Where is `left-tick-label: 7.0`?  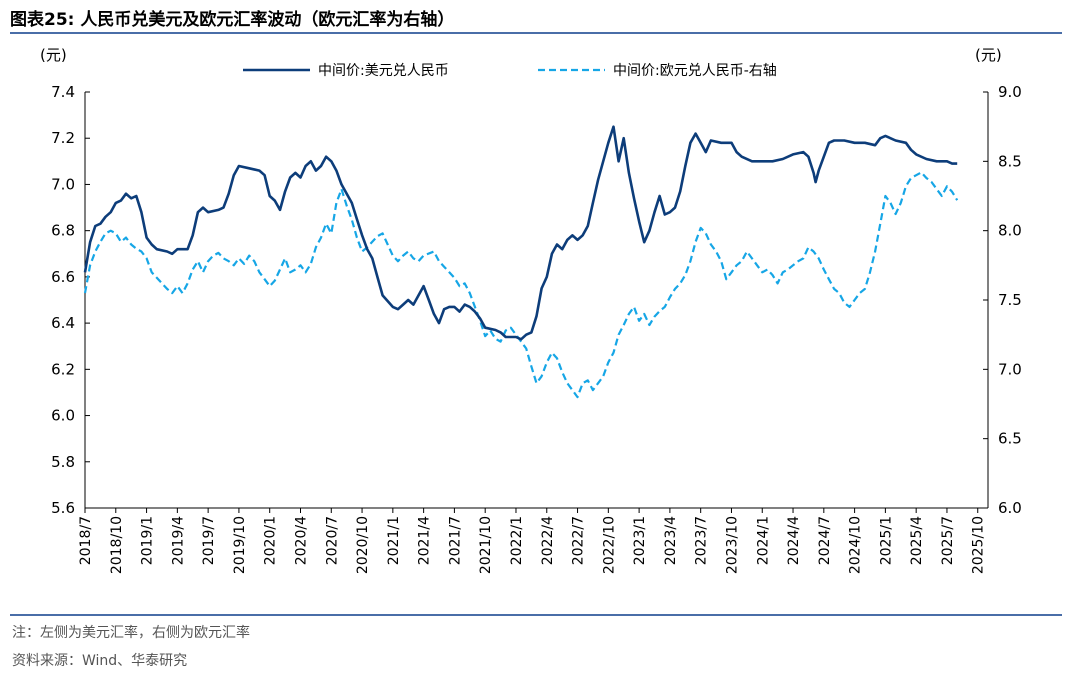
left-tick-label: 7.0 is located at coordinates (63, 184).